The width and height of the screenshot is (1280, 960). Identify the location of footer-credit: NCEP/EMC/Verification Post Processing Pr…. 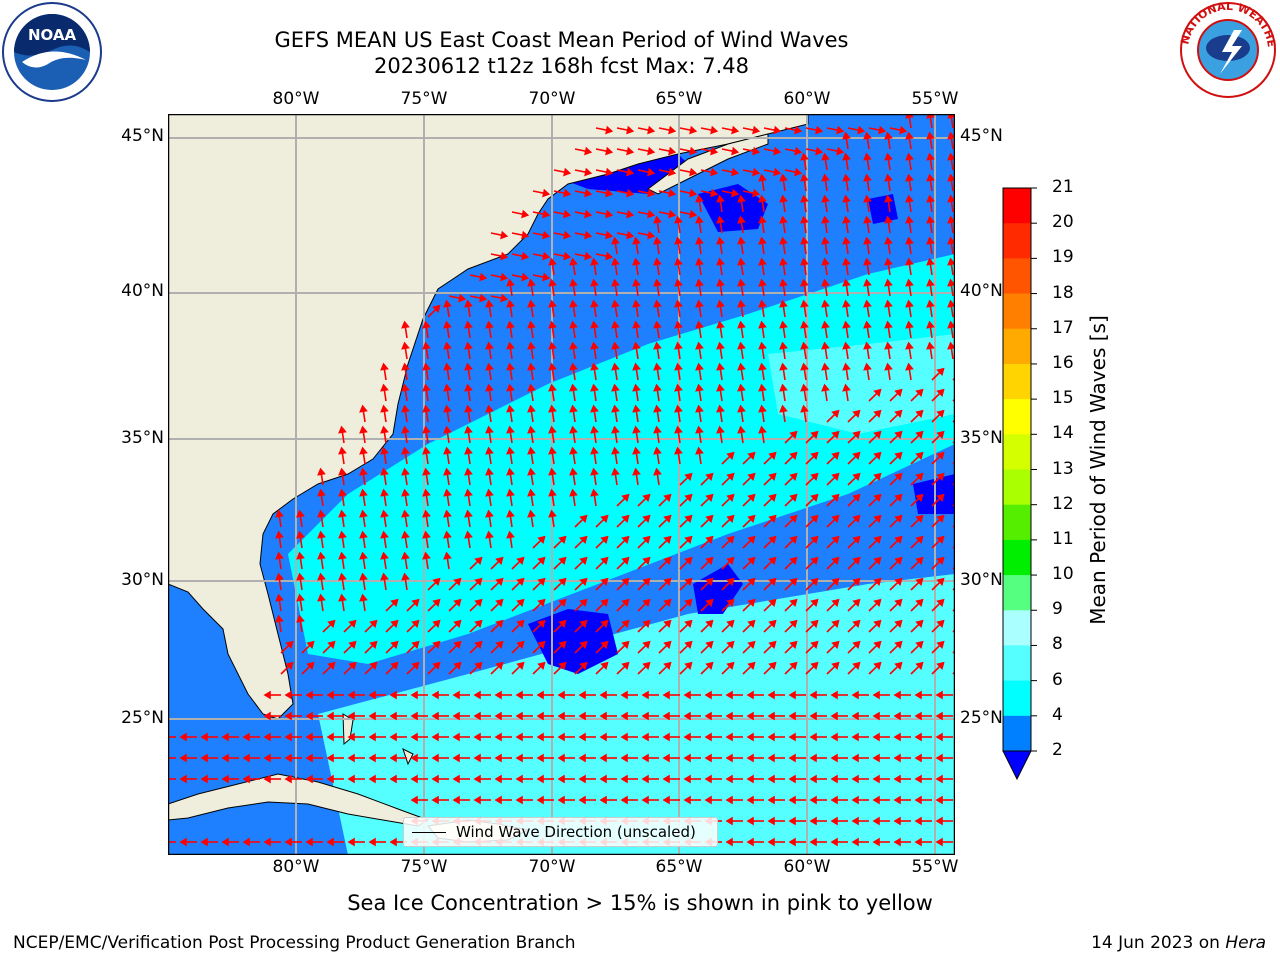
(294, 943).